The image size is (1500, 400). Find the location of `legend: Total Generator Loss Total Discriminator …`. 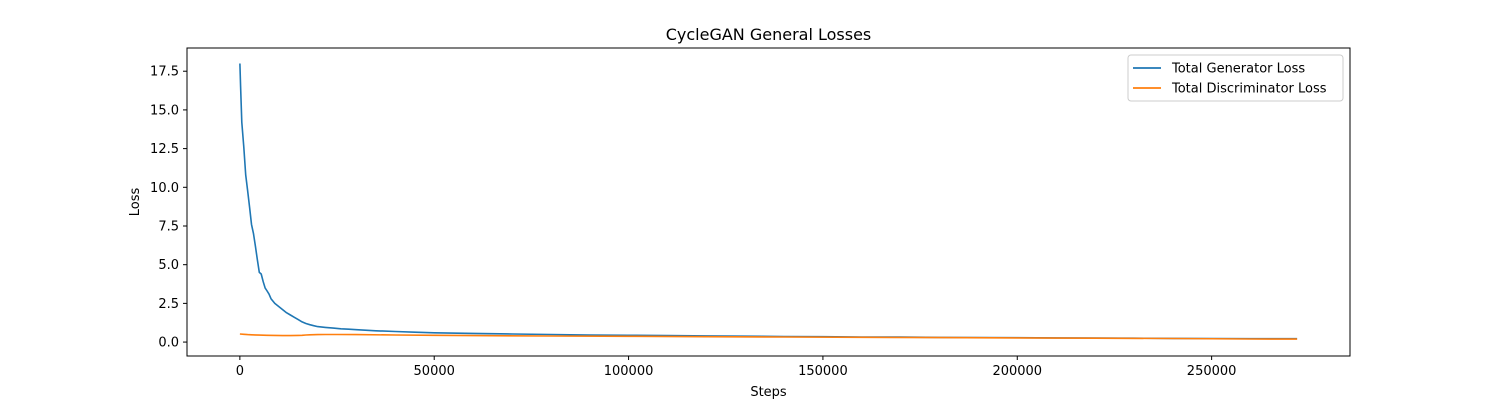

legend: Total Generator Loss Total Discriminator … is located at coordinates (1235, 78).